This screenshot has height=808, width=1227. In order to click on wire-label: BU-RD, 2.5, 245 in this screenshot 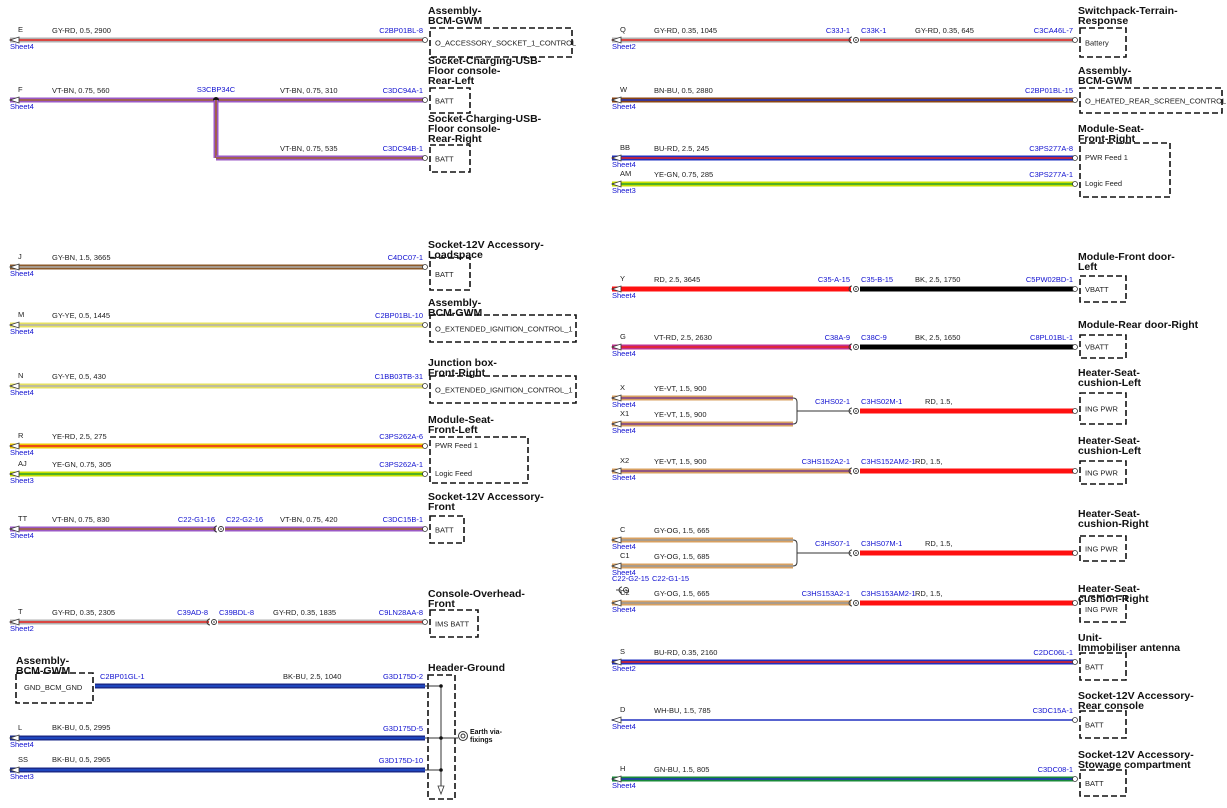, I will do `click(681, 148)`.